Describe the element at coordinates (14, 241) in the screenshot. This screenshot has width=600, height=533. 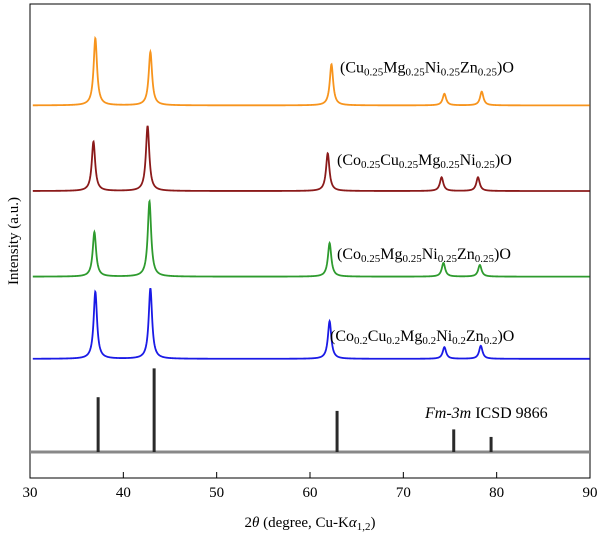
I see `y-axis-label: Intensity (a.u.)` at that location.